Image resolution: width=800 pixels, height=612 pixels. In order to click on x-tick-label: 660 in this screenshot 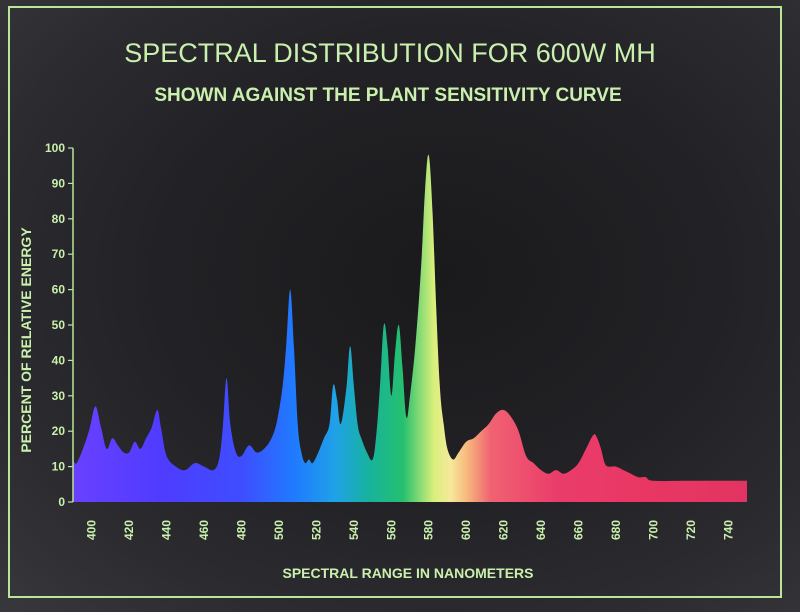, I will do `click(579, 530)`.